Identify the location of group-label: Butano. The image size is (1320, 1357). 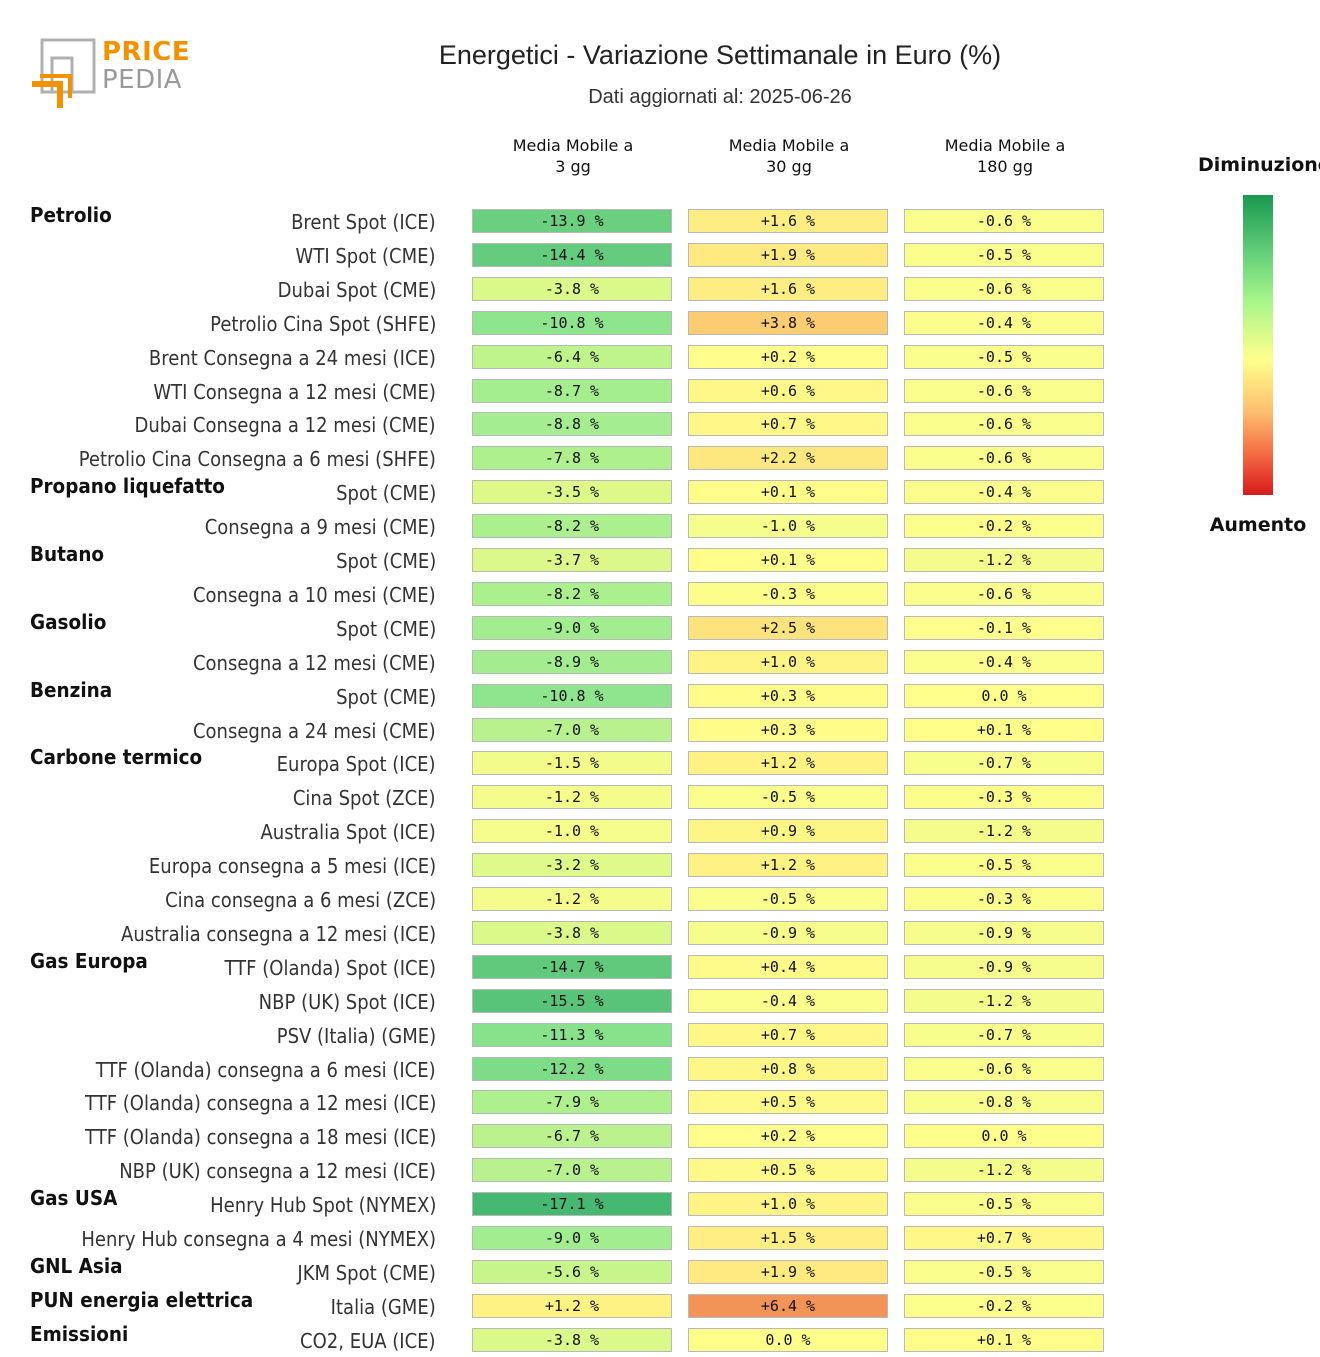
(67, 554).